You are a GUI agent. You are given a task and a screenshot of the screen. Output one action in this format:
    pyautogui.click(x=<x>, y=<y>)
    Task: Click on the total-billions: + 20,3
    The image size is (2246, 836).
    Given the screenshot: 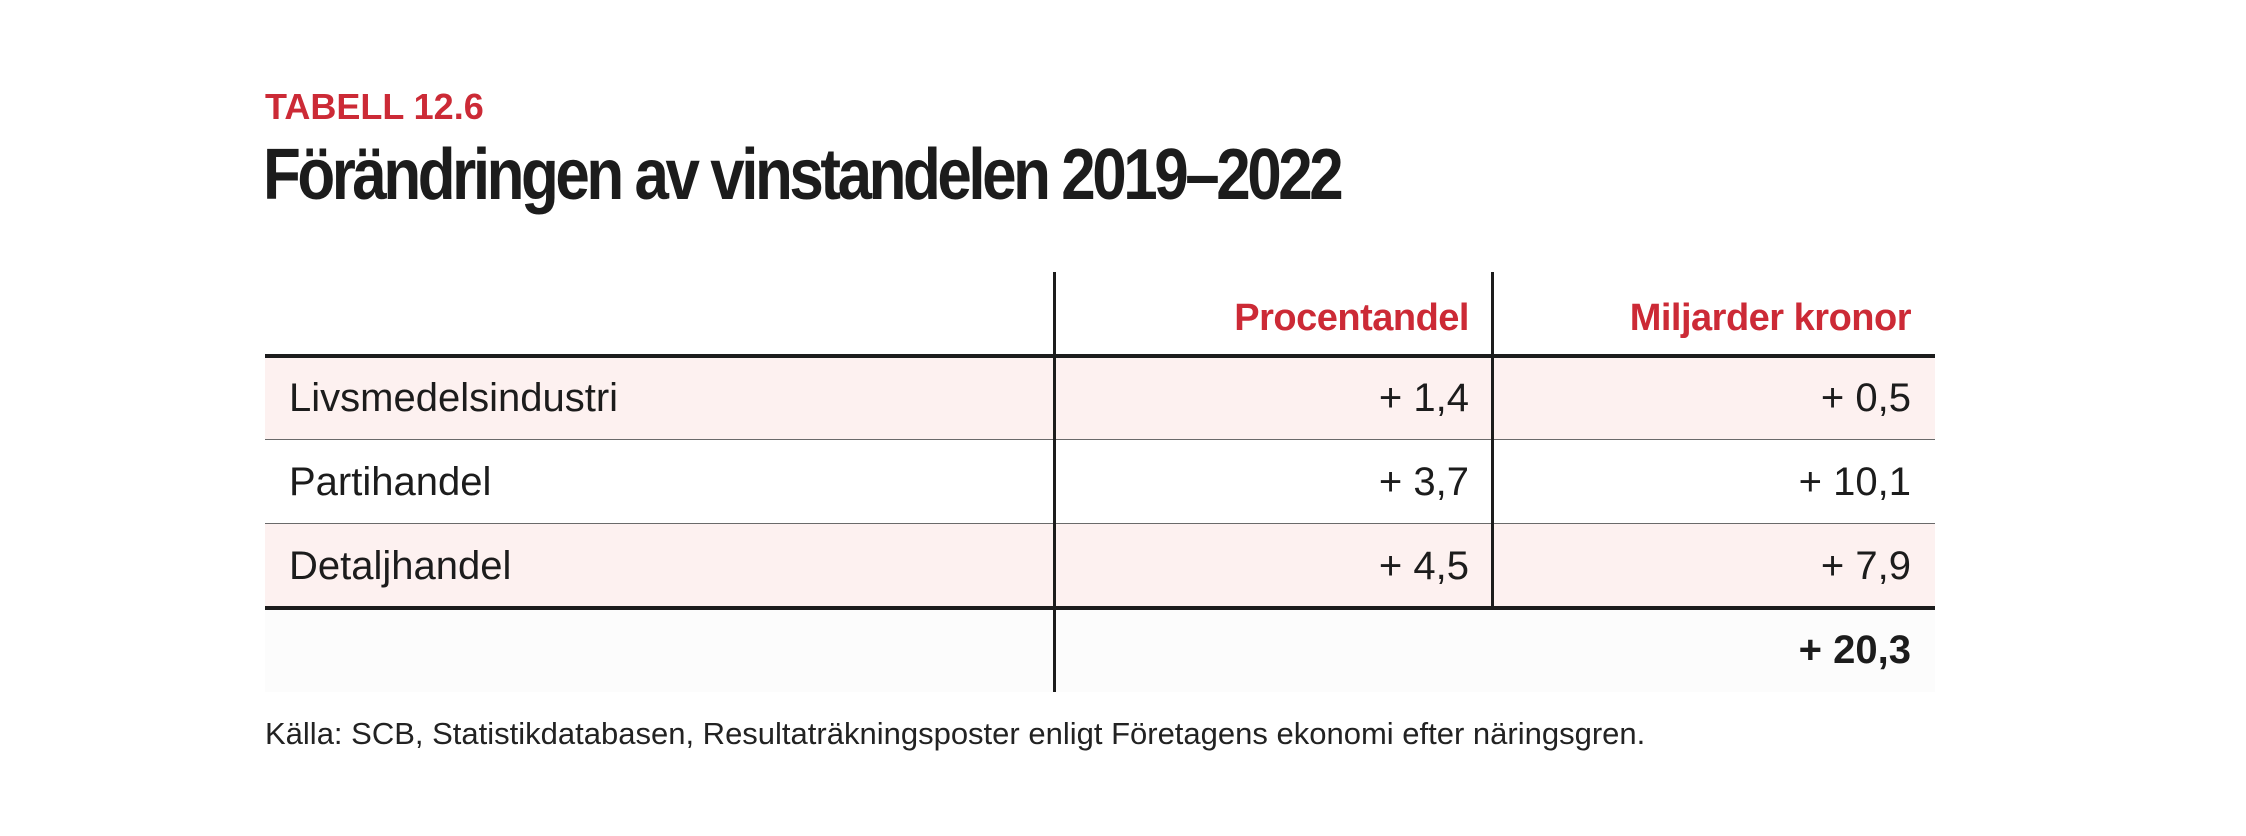 What is the action you would take?
    pyautogui.click(x=1854, y=649)
    